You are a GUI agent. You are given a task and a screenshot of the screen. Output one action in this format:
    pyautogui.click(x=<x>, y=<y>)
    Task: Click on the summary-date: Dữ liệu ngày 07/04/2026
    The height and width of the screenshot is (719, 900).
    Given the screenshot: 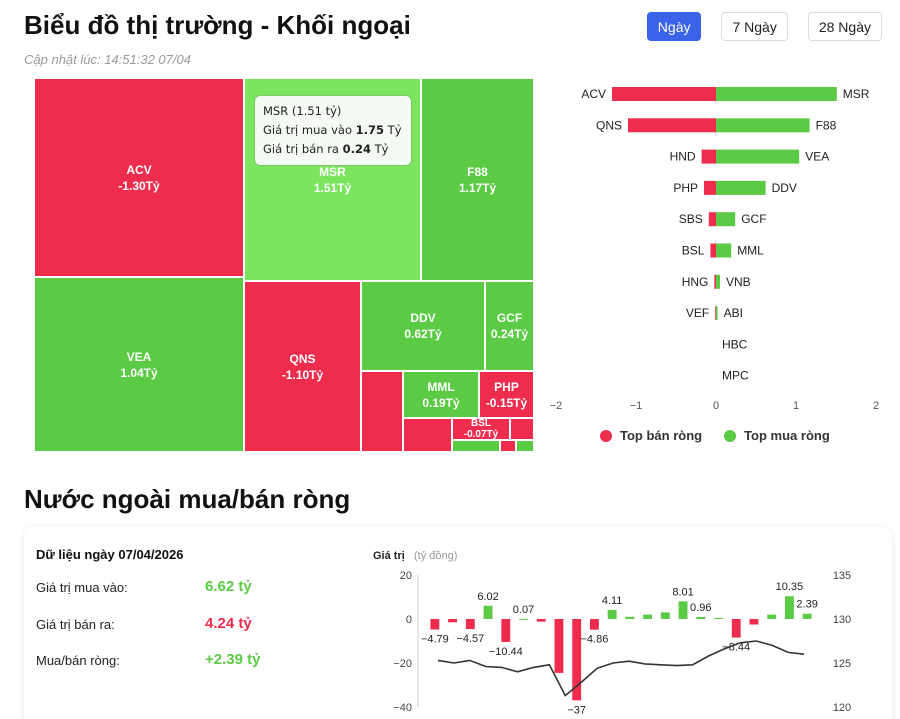 What is the action you would take?
    pyautogui.click(x=110, y=554)
    